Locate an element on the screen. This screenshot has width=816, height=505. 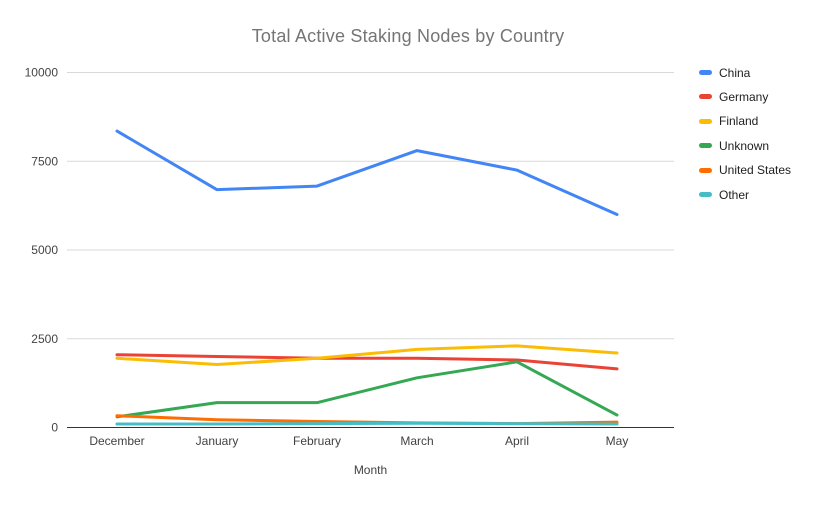
chart-title: Total Active Staking Nodes by Country is located at coordinates (408, 36).